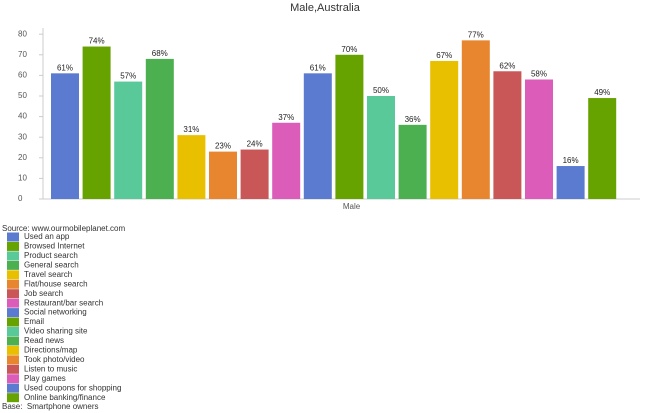  I want to click on base: Base: Smartphone owners, so click(50, 406).